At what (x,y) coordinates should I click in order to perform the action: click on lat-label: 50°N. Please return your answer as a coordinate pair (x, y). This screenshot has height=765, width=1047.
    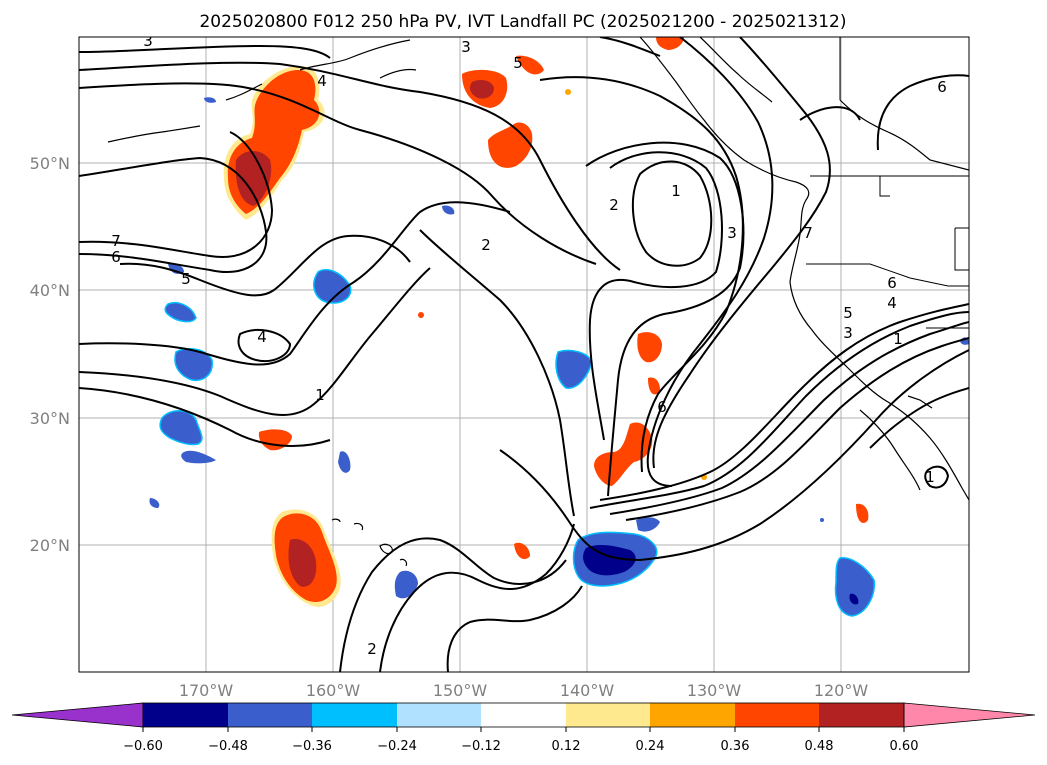
    Looking at the image, I should click on (50, 163).